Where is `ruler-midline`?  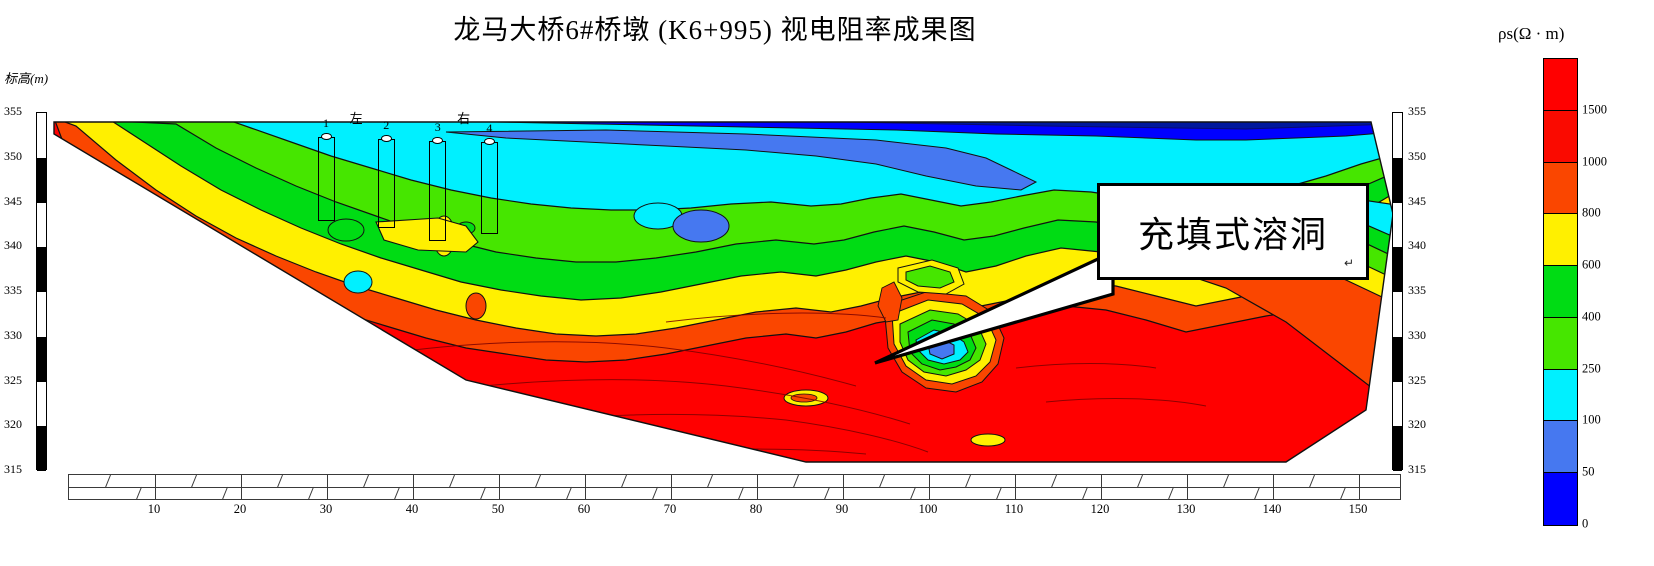
ruler-midline is located at coordinates (734, 487).